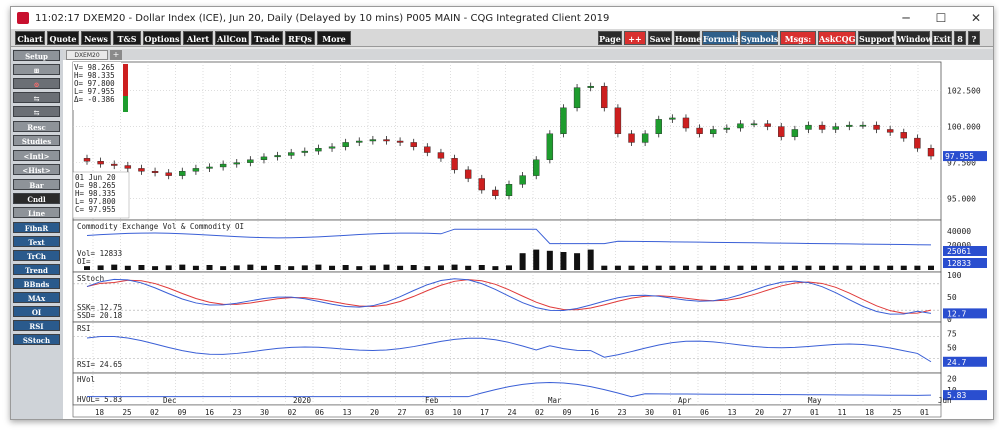  What do you see at coordinates (36, 83) in the screenshot?
I see `sidebar---button: ⊙` at bounding box center [36, 83].